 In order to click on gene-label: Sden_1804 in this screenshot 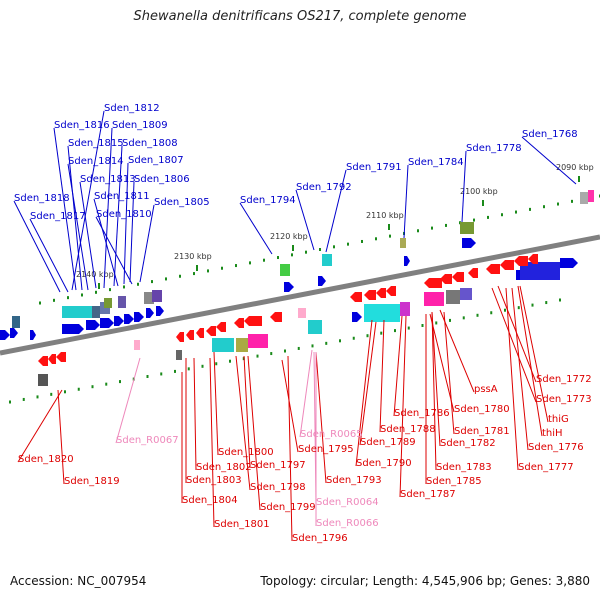, I will do `click(210, 500)`.